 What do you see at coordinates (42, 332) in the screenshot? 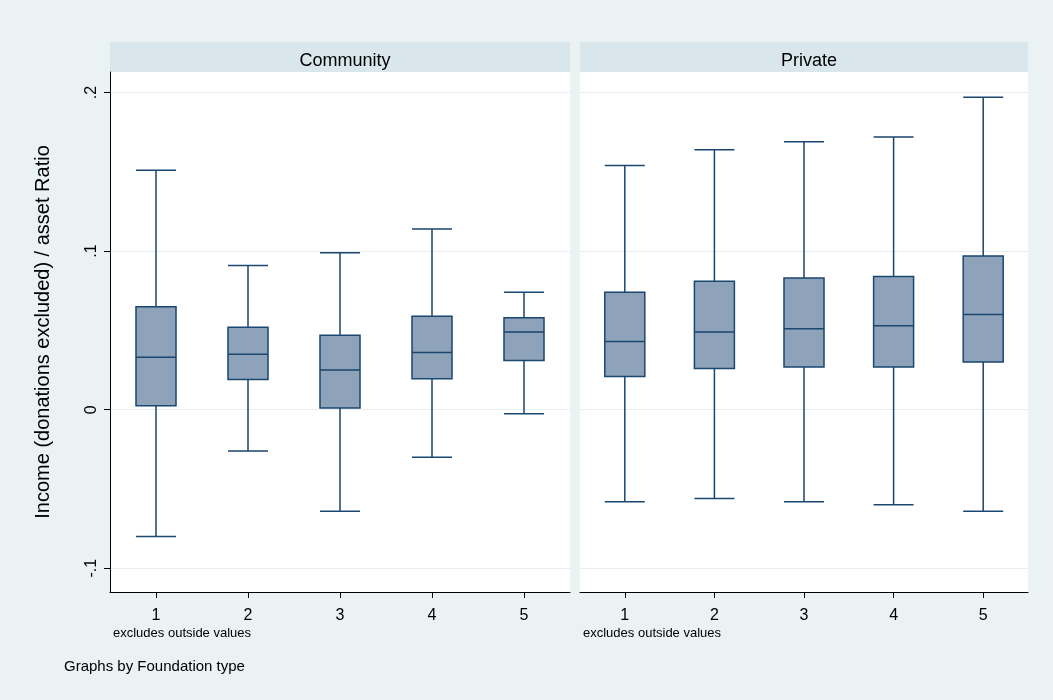
I see `y-axis-title: Income (donations excluded) / asset Ratio` at bounding box center [42, 332].